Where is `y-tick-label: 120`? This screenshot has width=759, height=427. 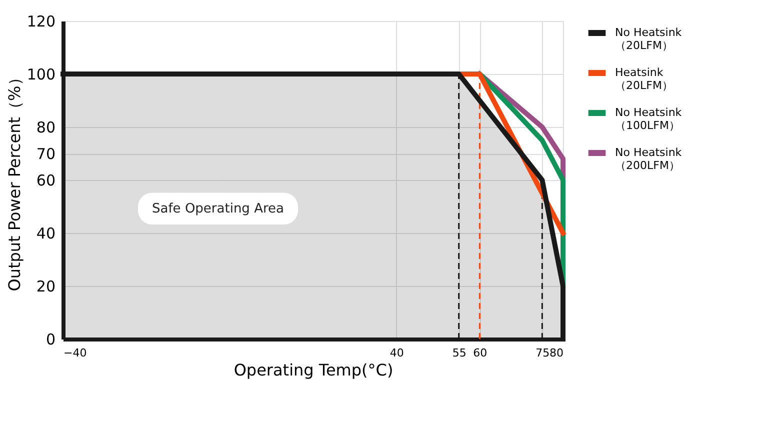
y-tick-label: 120 is located at coordinates (41, 21).